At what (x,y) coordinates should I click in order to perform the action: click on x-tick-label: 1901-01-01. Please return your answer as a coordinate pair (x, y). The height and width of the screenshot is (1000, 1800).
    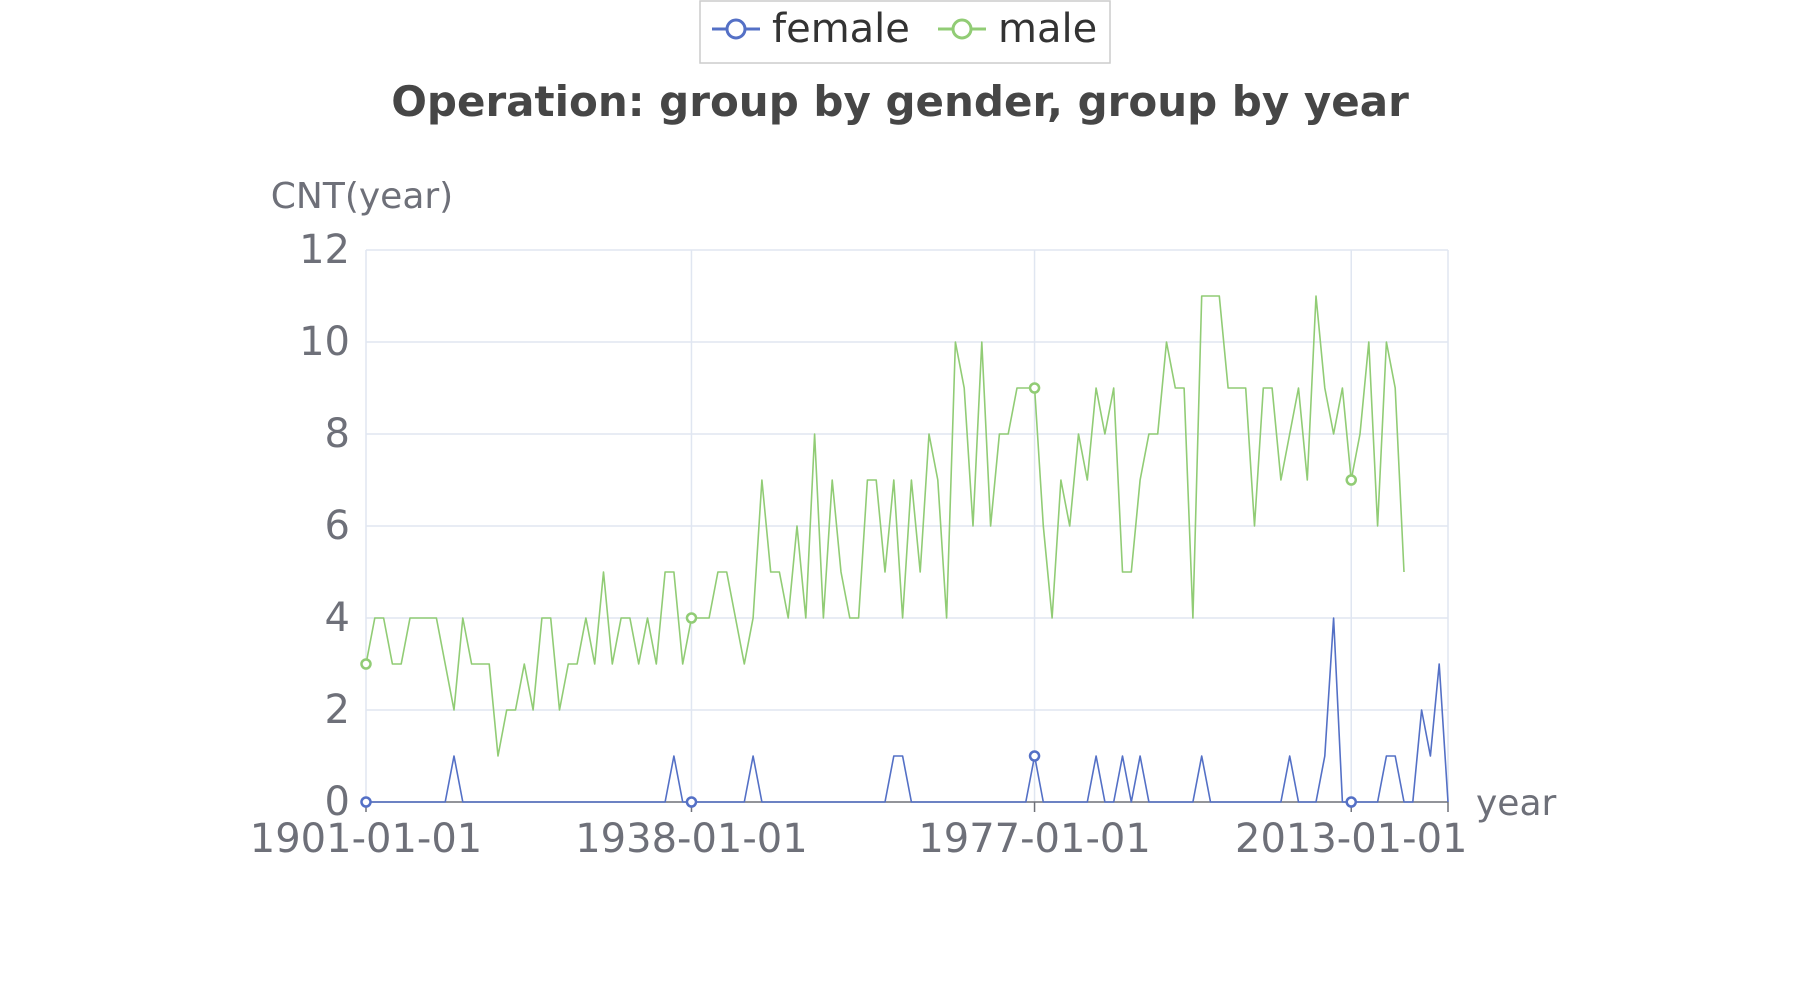
    Looking at the image, I should click on (366, 839).